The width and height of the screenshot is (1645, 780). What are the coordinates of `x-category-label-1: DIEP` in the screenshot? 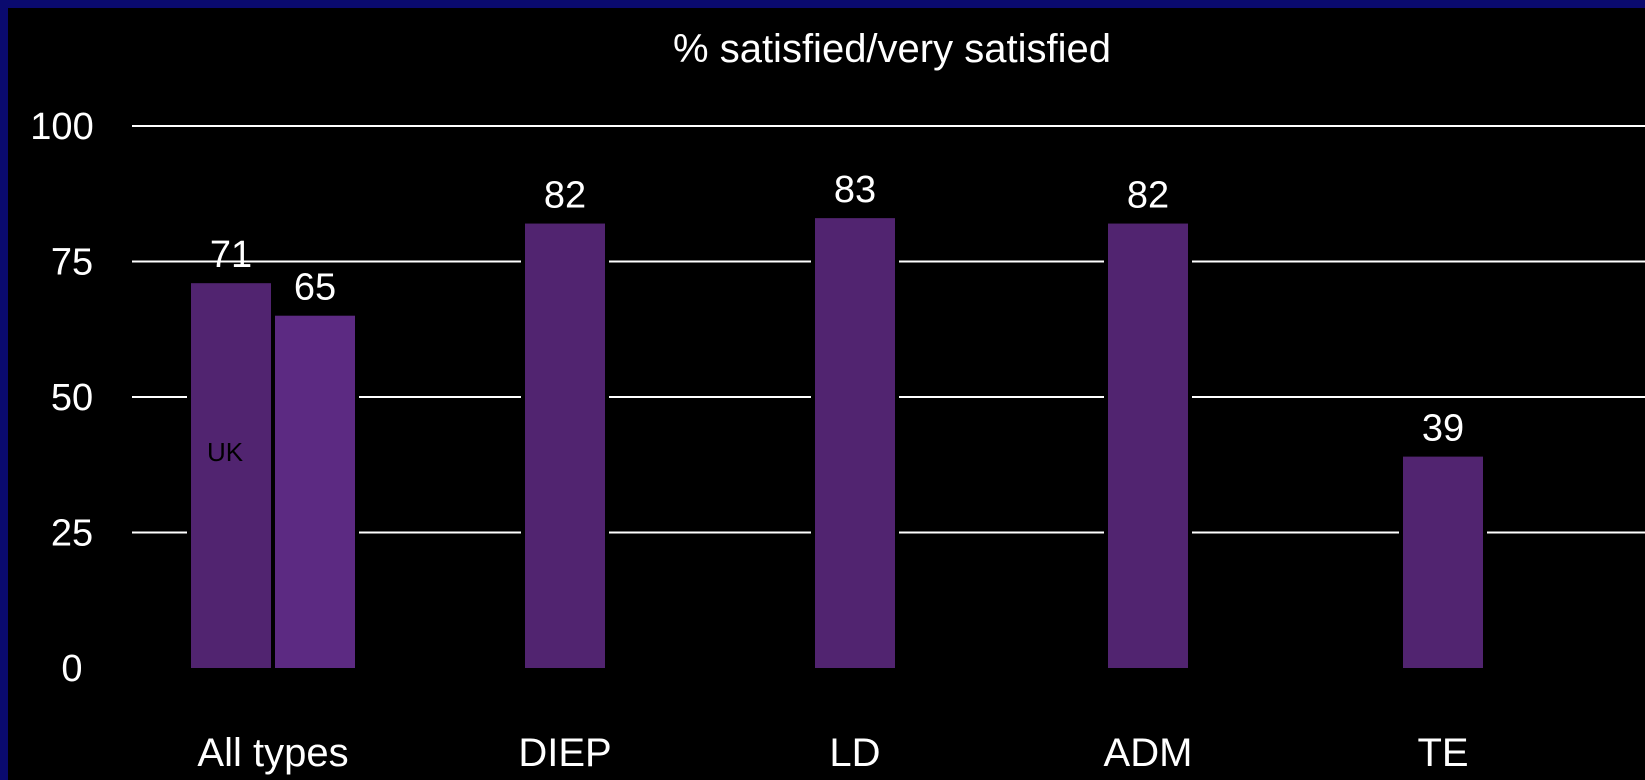 It's located at (564, 753).